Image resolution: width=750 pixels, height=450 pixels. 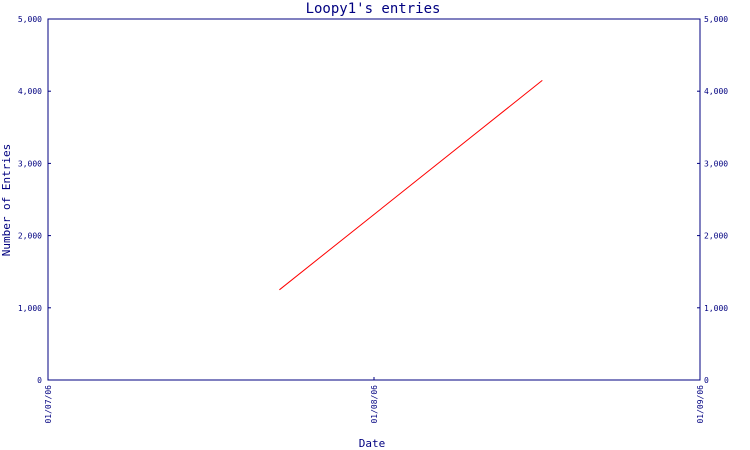 What do you see at coordinates (716, 308) in the screenshot?
I see `right-y-tick-label: 1,000` at bounding box center [716, 308].